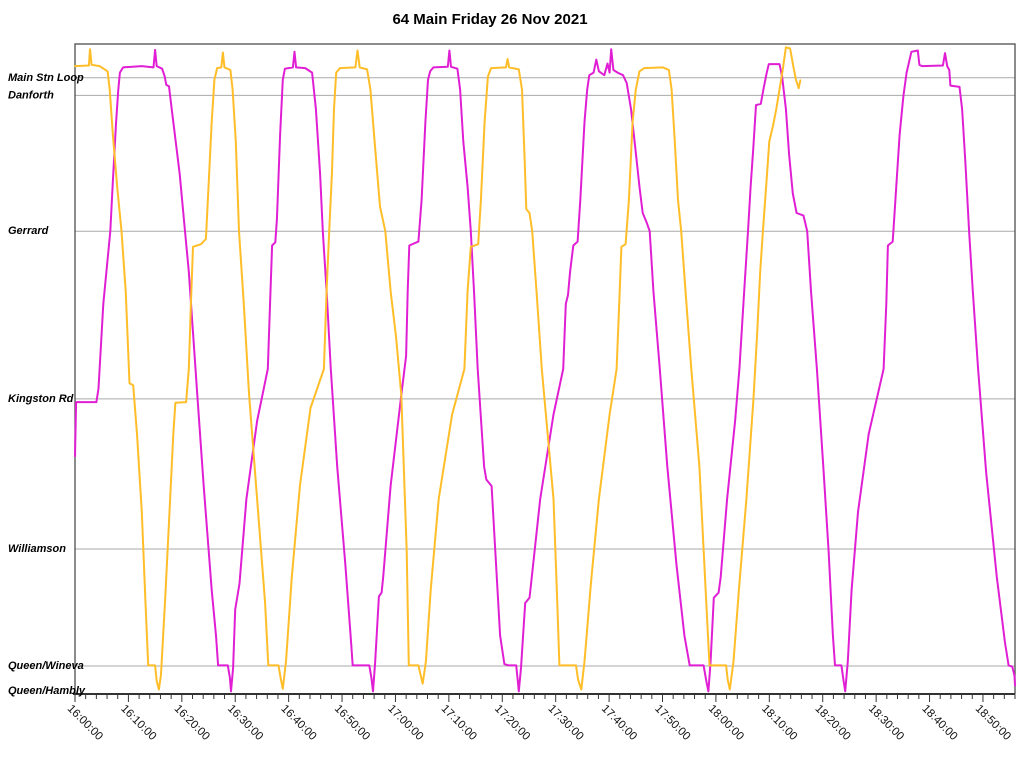  I want to click on station-label: Queen/Hambly, so click(47, 691).